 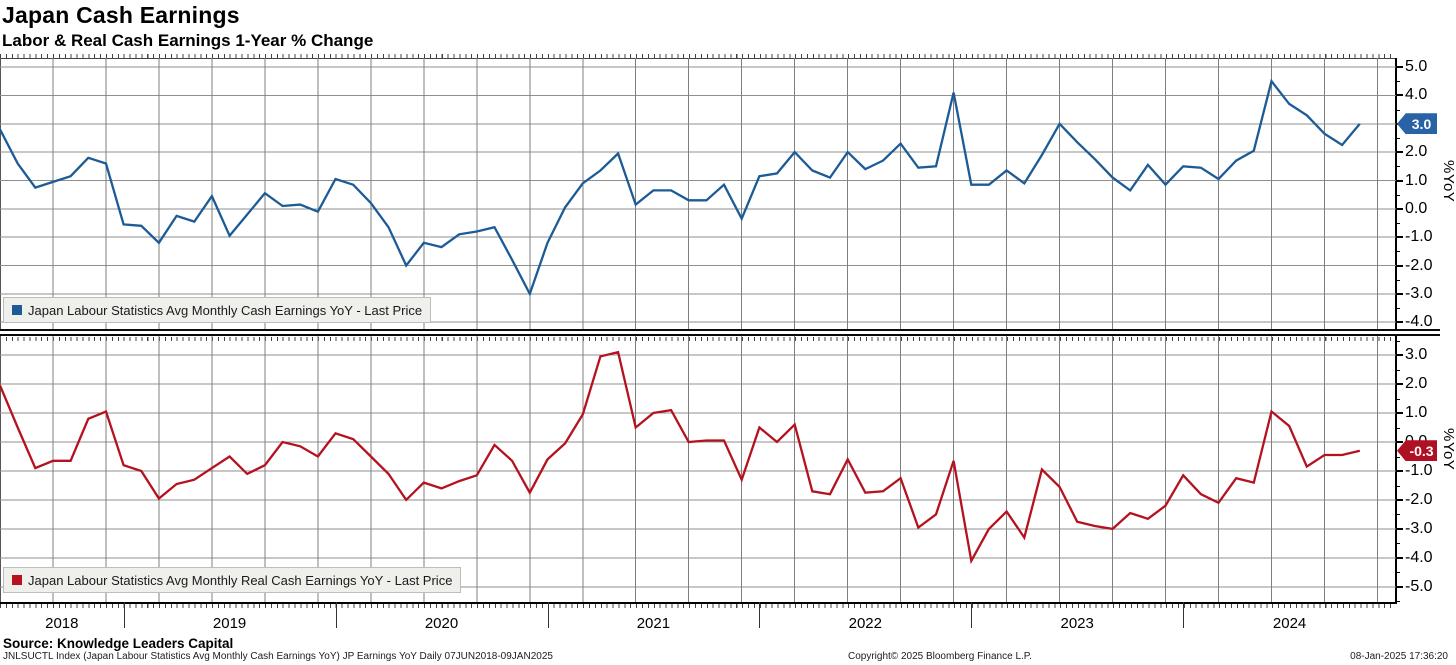 I want to click on last-price-badge-nominal: 3.0, so click(x=1417, y=124).